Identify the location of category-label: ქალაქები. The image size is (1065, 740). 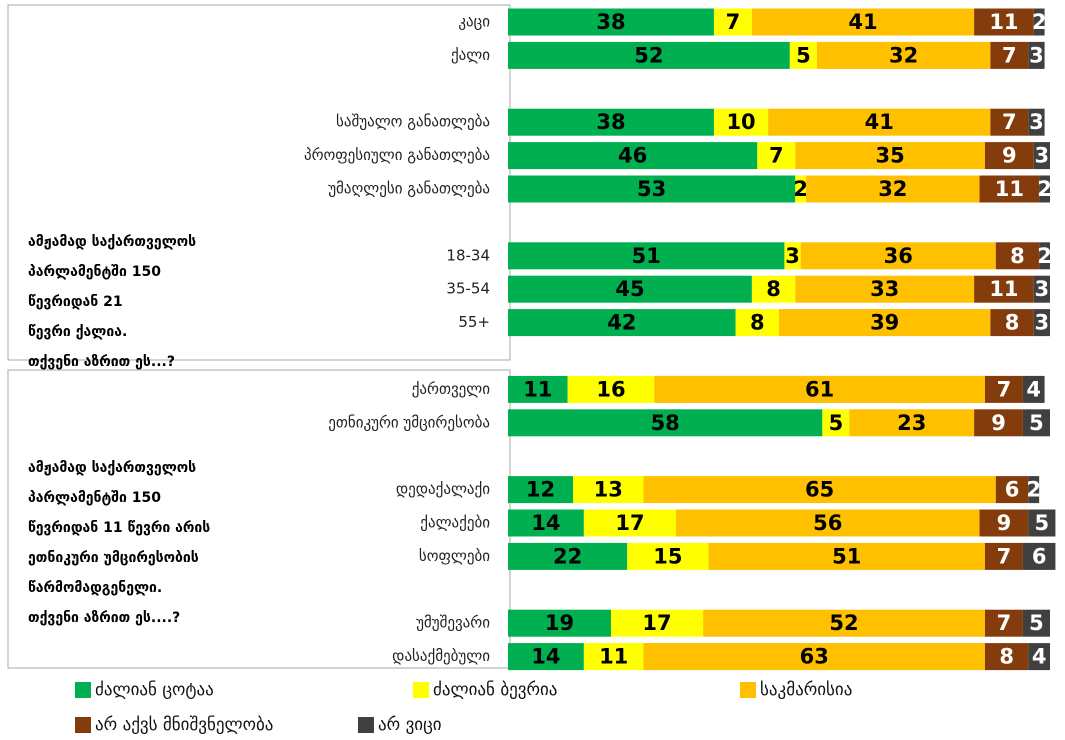
(455, 523).